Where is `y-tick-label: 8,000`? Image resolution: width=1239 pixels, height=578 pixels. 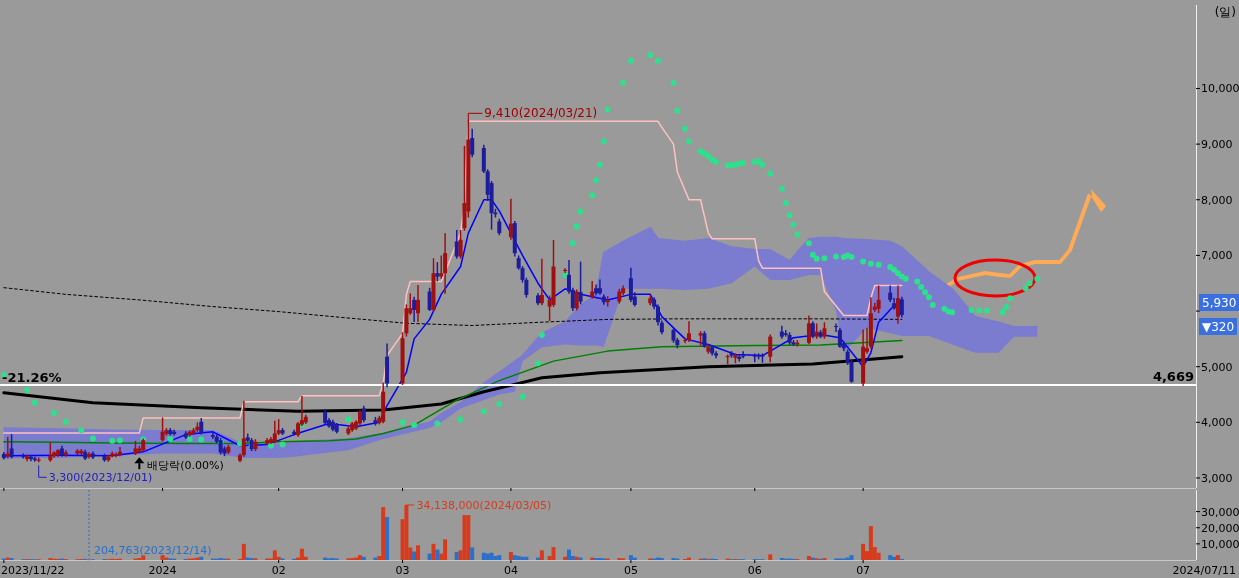 y-tick-label: 8,000 is located at coordinates (1217, 200).